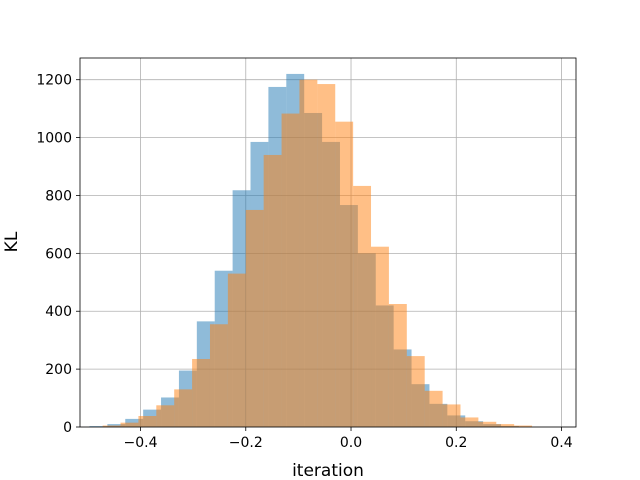 The image size is (640, 480). What do you see at coordinates (67, 428) in the screenshot?
I see `y-tick-label: 0` at bounding box center [67, 428].